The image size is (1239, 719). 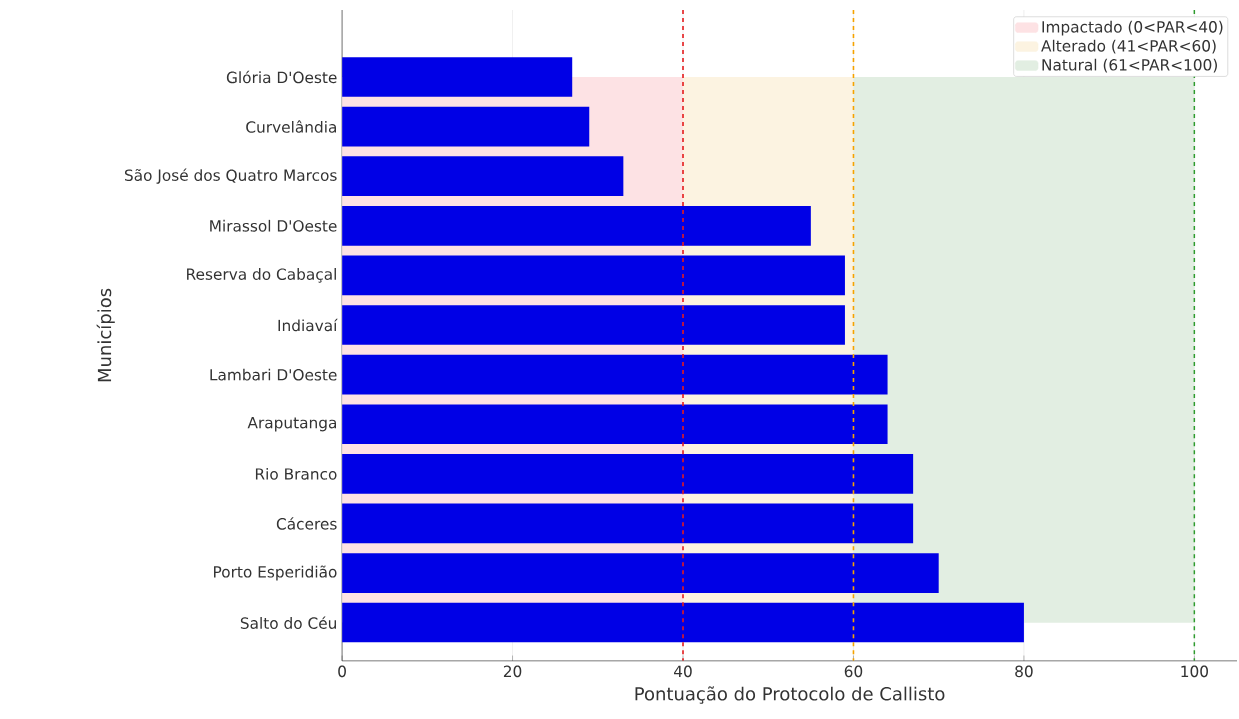 What do you see at coordinates (291, 126) in the screenshot?
I see `y-tick-label: Curvelândia` at bounding box center [291, 126].